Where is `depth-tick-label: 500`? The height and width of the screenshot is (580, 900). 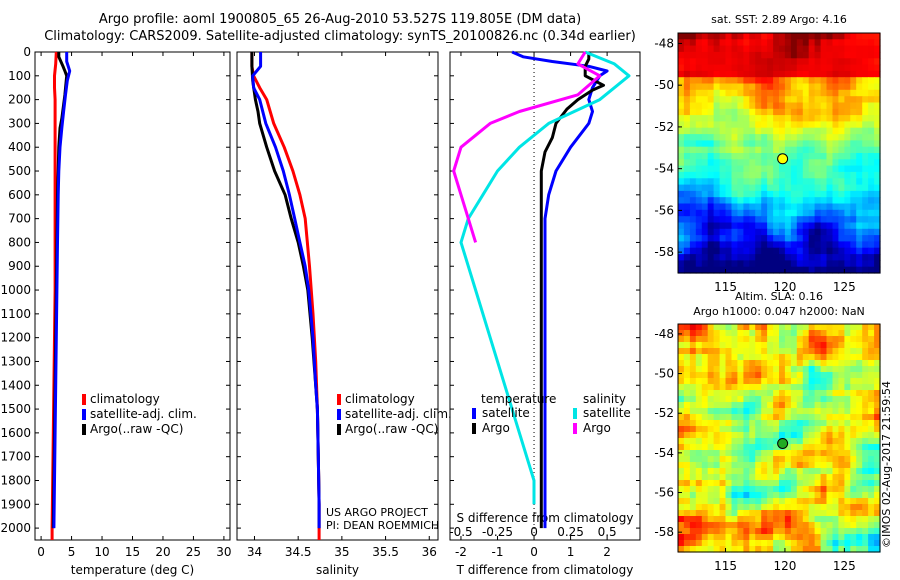 depth-tick-label: 500 is located at coordinates (19, 171).